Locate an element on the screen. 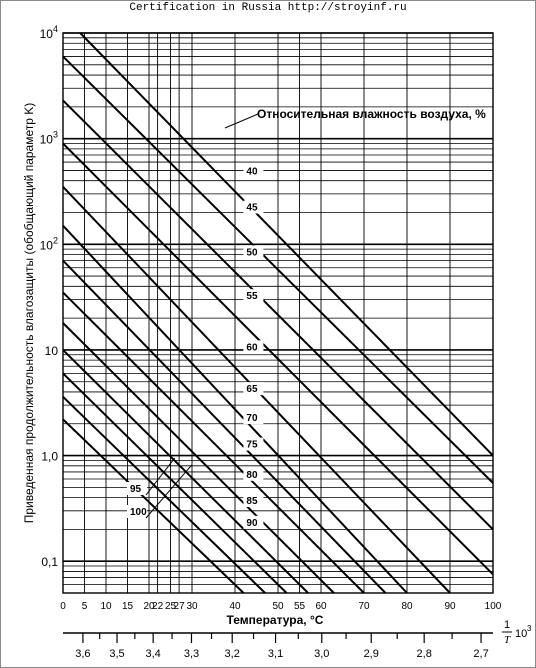 This screenshot has height=668, width=536. x-tick-label: 15 is located at coordinates (128, 606).